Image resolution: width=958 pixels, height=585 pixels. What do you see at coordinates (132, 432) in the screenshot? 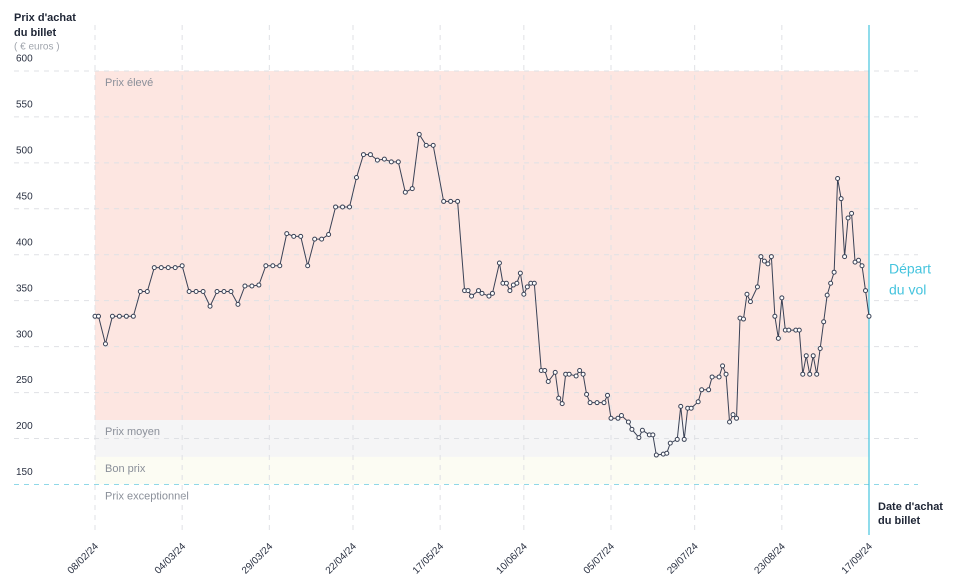
I see `band-label: Prix moyen` at bounding box center [132, 432].